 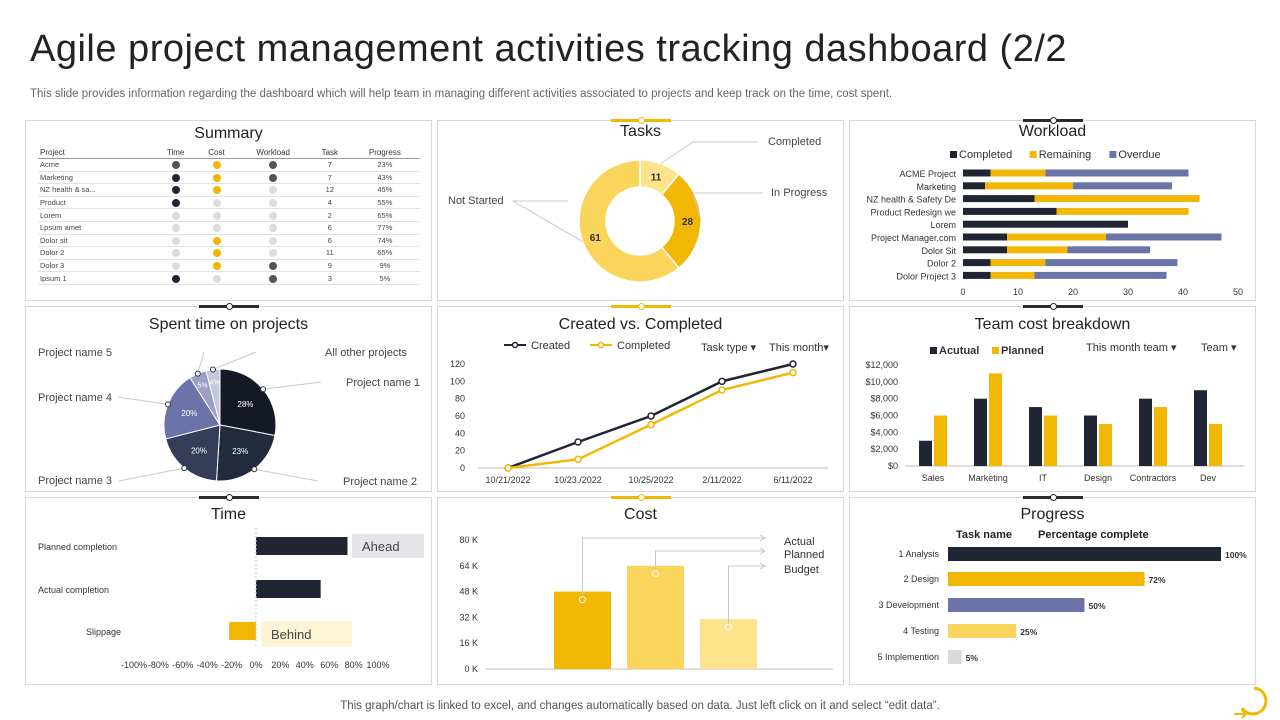 What do you see at coordinates (656, 177) in the screenshot?
I see `tasks-value-label: 11` at bounding box center [656, 177].